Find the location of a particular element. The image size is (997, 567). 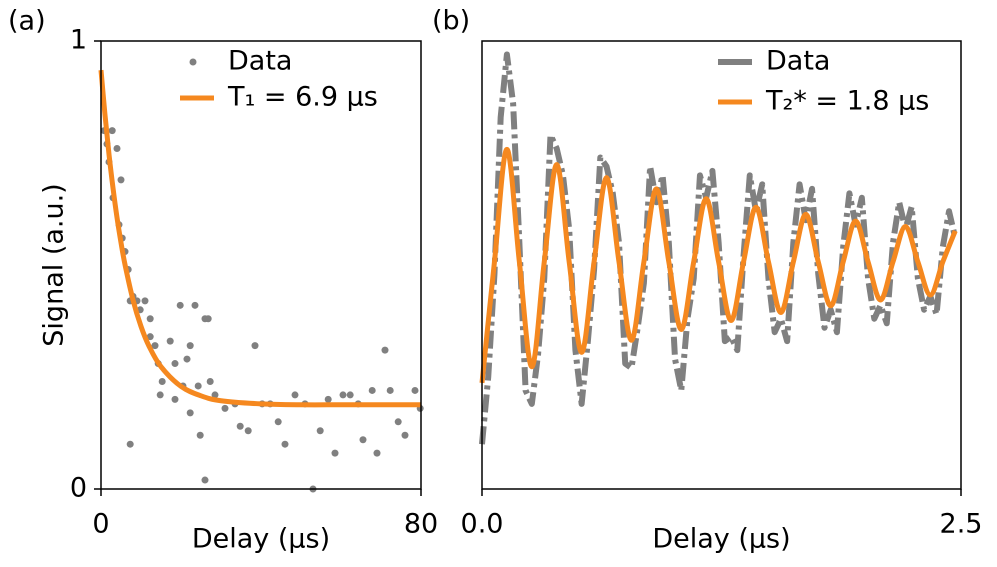

legend-label: T₂* = 1.8 μs is located at coordinates (847, 101).